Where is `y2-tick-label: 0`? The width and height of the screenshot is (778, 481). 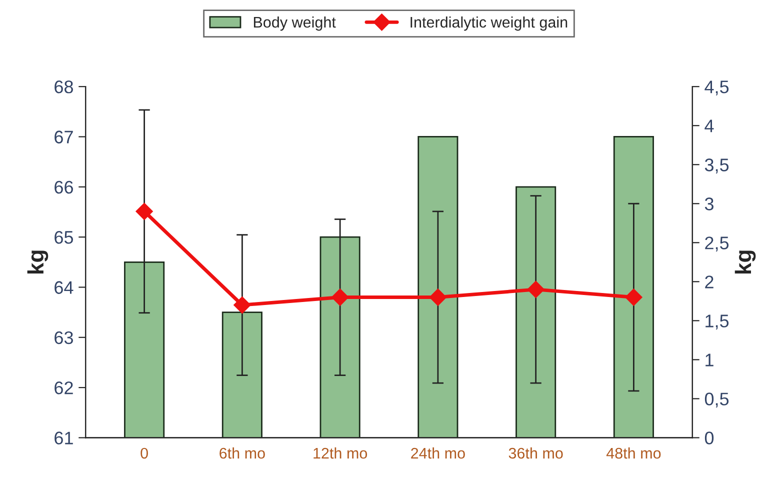
y2-tick-label: 0 is located at coordinates (709, 438).